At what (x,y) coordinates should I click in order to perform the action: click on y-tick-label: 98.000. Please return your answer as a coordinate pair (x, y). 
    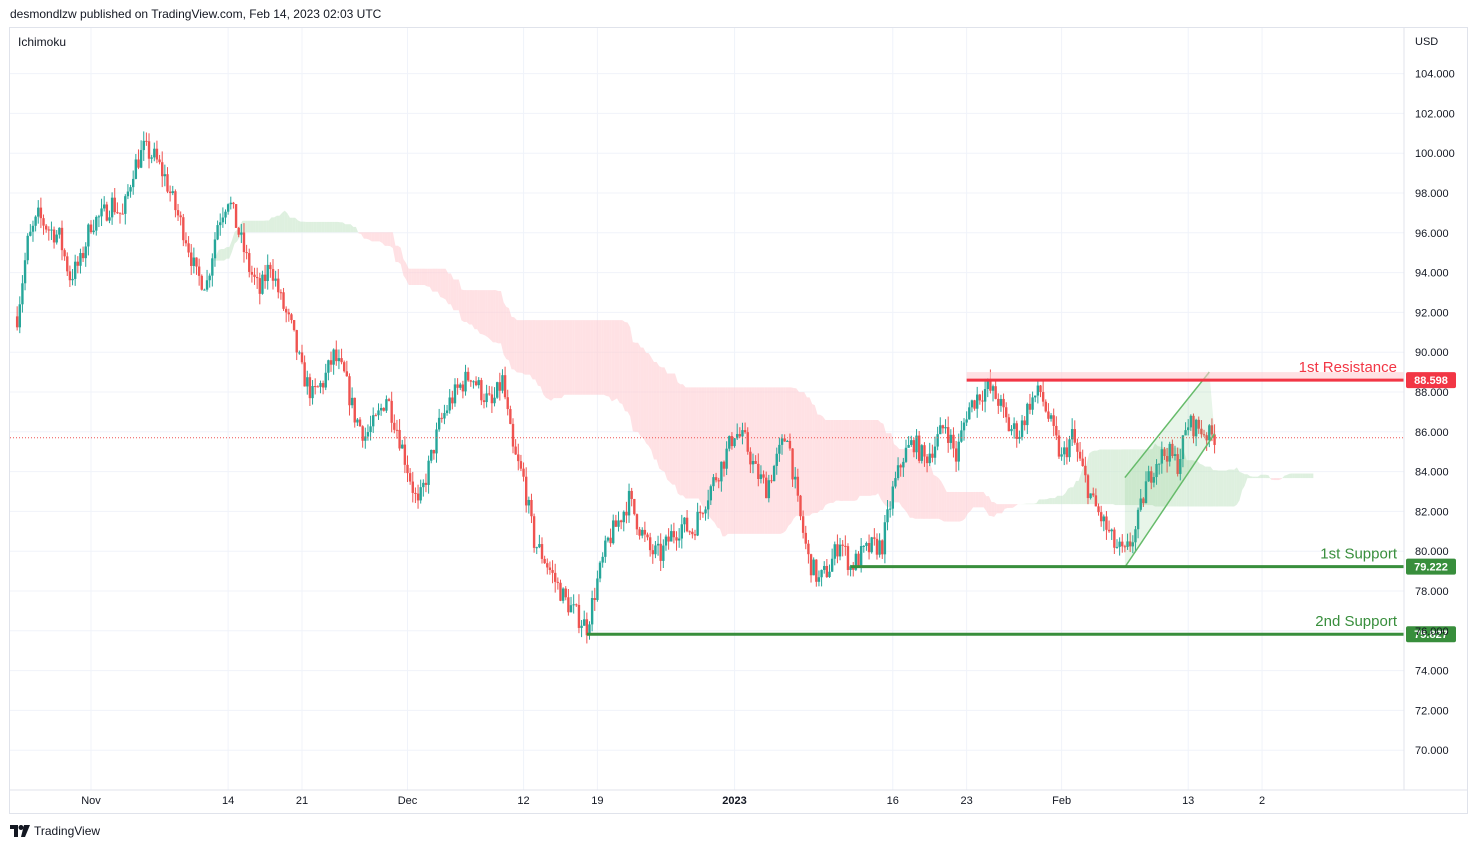
    Looking at the image, I should click on (1432, 194).